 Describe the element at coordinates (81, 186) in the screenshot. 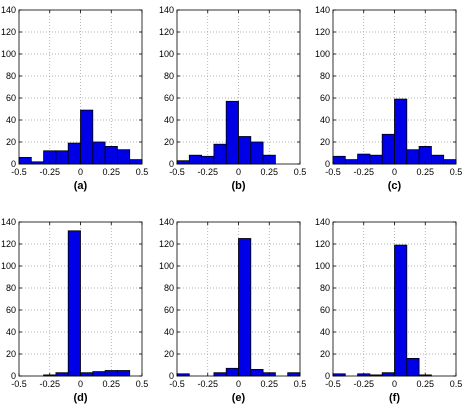

I see `subplot-label: (a)` at that location.